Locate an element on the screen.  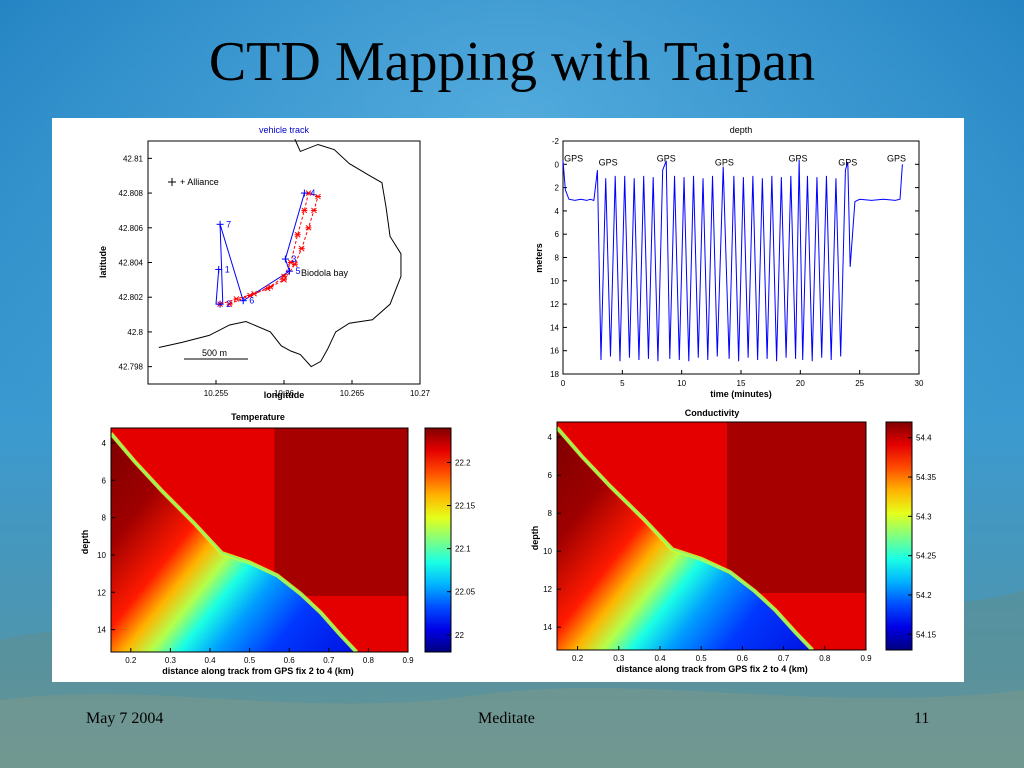
x-tick-label: 15 is located at coordinates (741, 383).